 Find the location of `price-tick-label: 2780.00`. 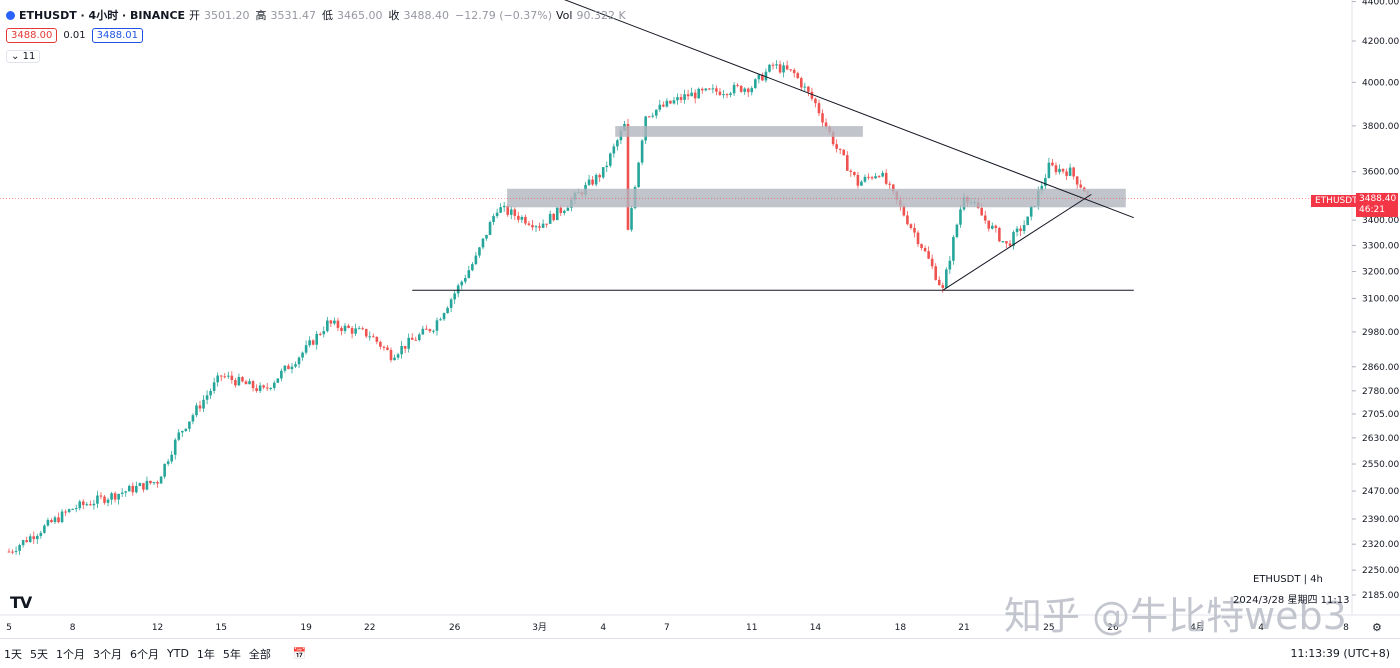

price-tick-label: 2780.00 is located at coordinates (1380, 392).